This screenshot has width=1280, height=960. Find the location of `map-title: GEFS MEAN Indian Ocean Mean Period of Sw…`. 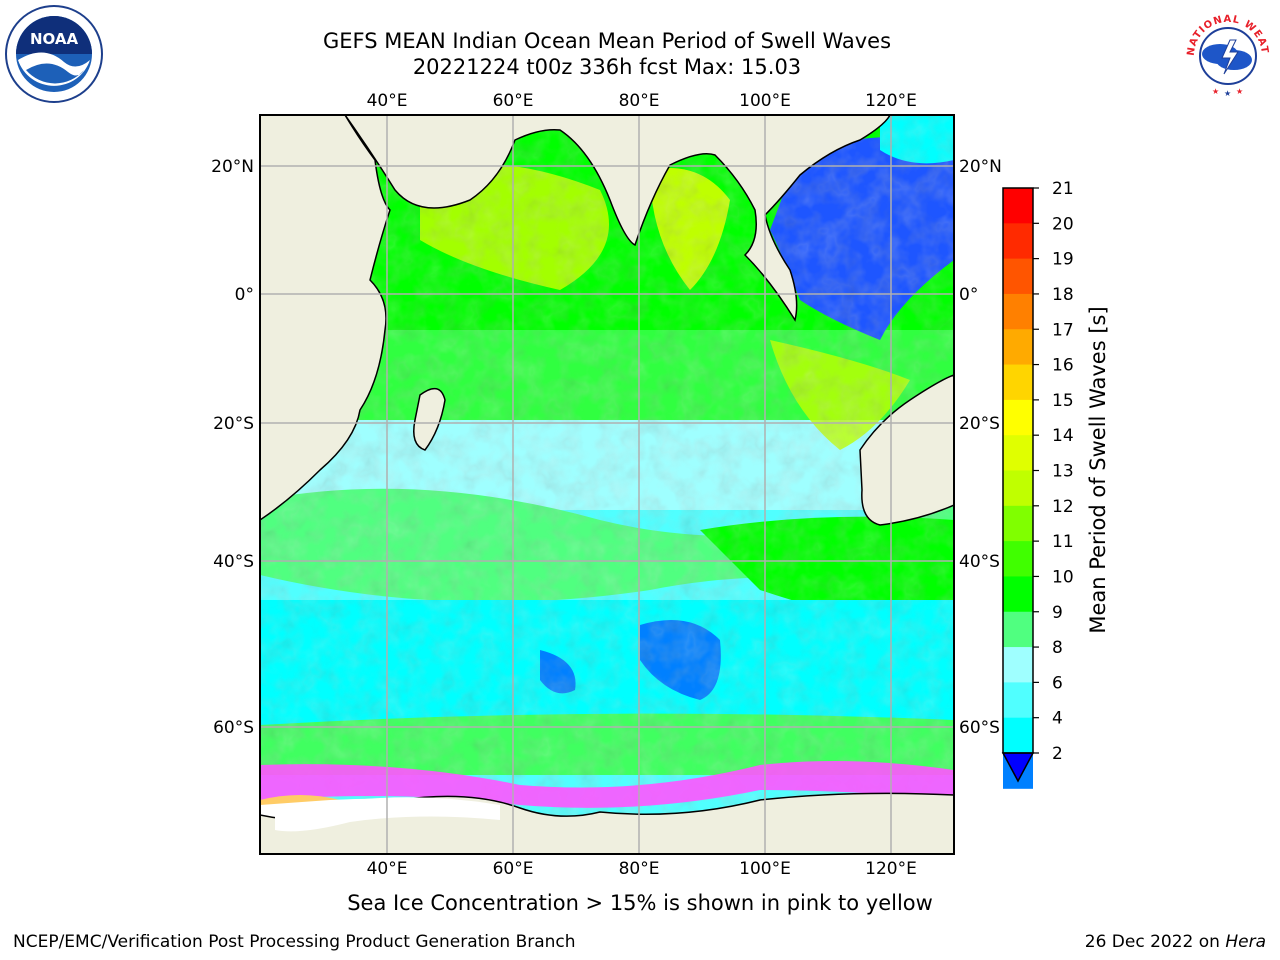

map-title: GEFS MEAN Indian Ocean Mean Period of Sw… is located at coordinates (607, 41).